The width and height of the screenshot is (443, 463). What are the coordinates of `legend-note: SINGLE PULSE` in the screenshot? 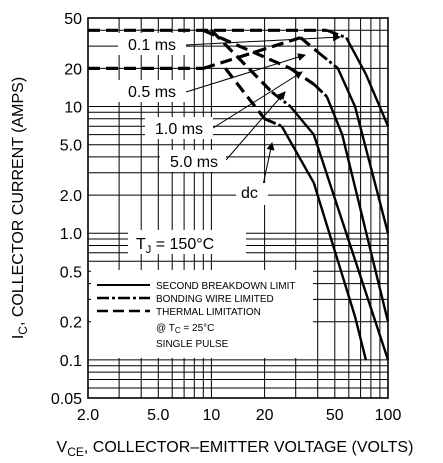 It's located at (192, 344).